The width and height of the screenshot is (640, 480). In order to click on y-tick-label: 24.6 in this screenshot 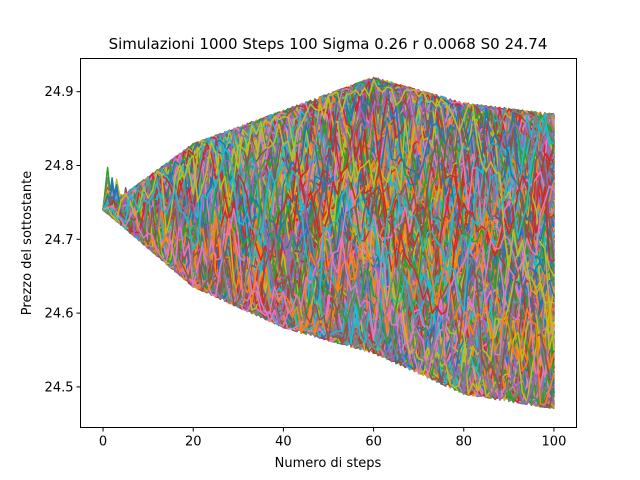, I will do `click(59, 314)`.